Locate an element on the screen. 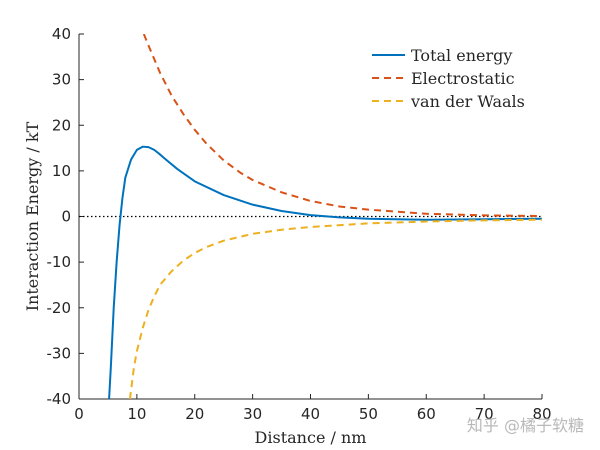 Image resolution: width=600 pixels, height=450 pixels. legend: Total energy Electrostatic van der Waals is located at coordinates (448, 78).